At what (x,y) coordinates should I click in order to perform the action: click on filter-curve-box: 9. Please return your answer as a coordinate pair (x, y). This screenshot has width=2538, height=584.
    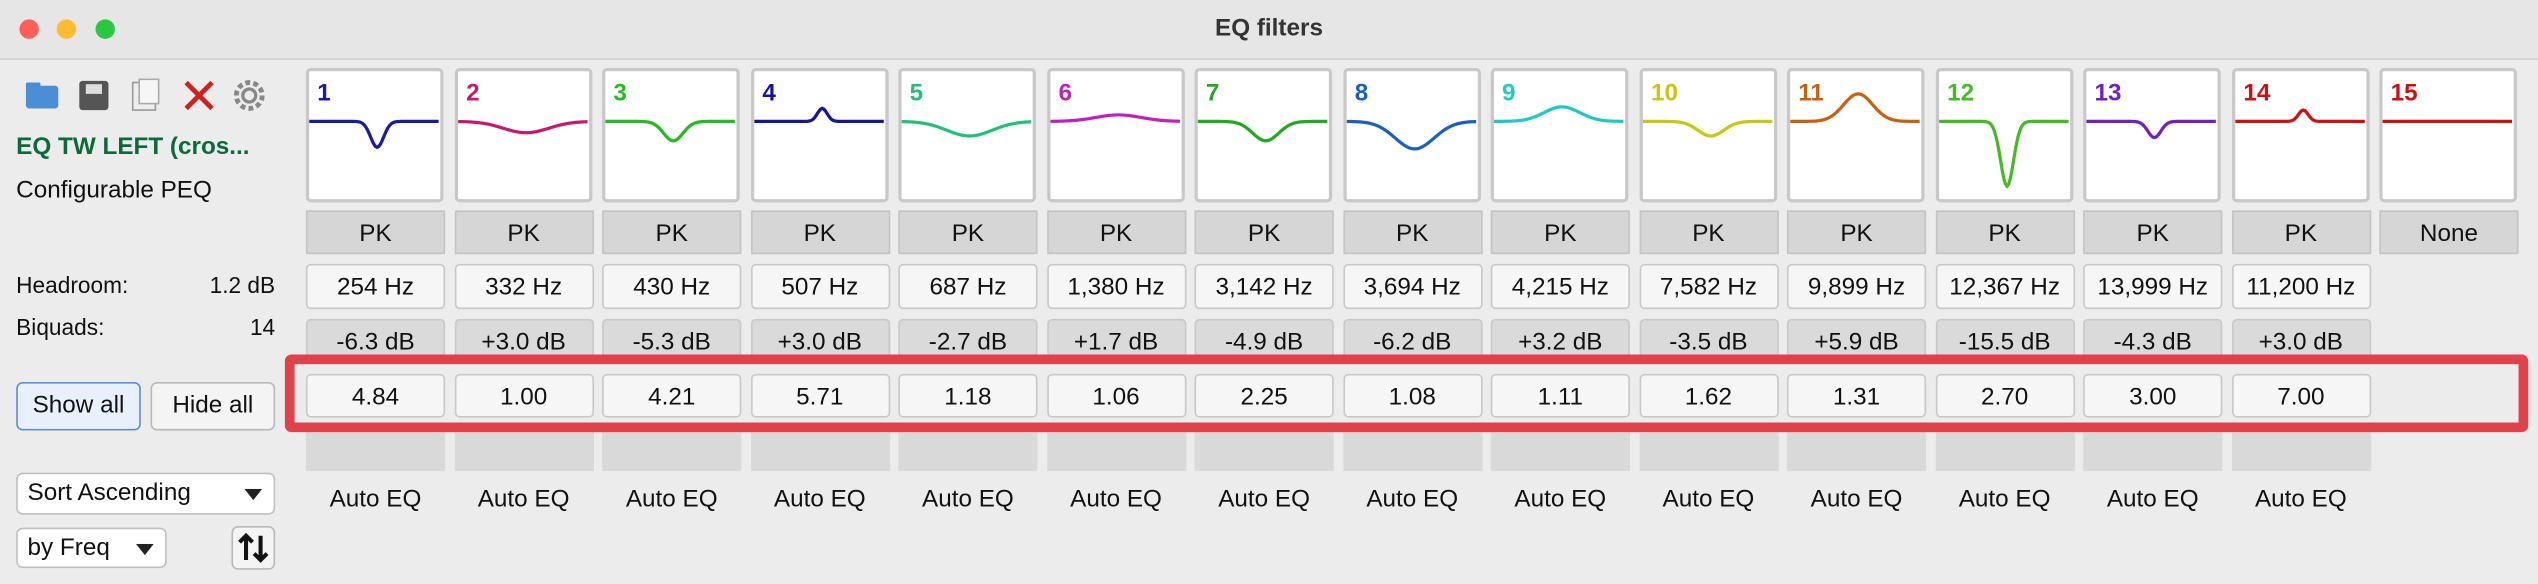
    Looking at the image, I should click on (1559, 135).